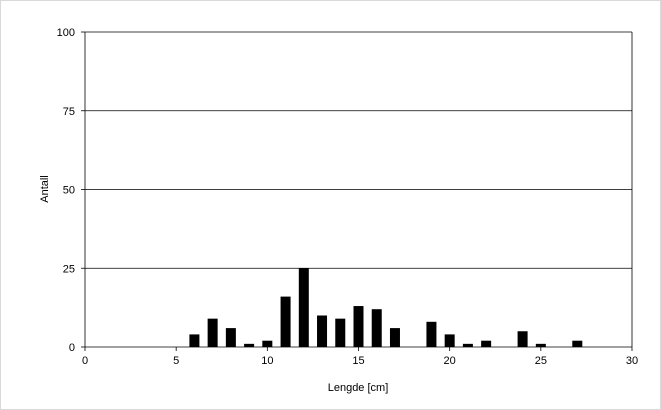 This screenshot has width=661, height=410. What do you see at coordinates (45, 189) in the screenshot?
I see `y-axis-title: Antall` at bounding box center [45, 189].